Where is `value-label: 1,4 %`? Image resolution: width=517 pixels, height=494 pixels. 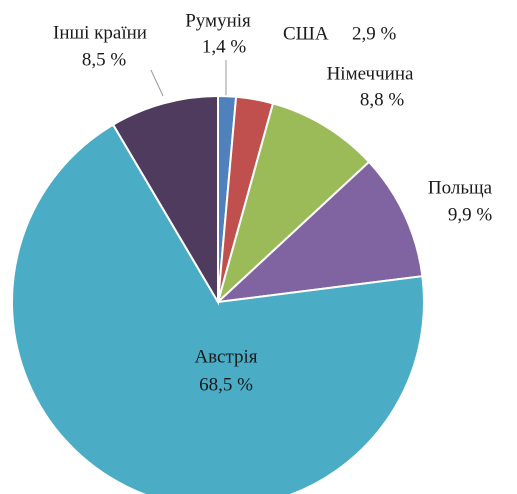
value-label: 1,4 % is located at coordinates (224, 46).